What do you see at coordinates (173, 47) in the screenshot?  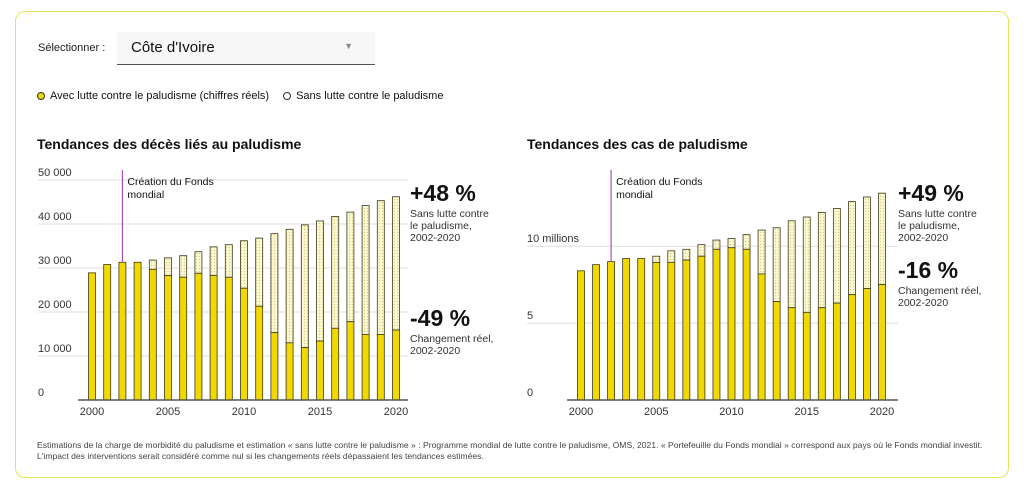 I see `country-select-value: Côte d'Ivoire` at bounding box center [173, 47].